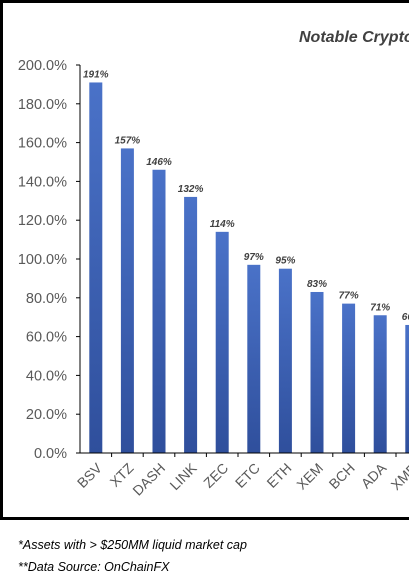 This screenshot has height=582, width=409. What do you see at coordinates (128, 140) in the screenshot?
I see `data-label: 157%` at bounding box center [128, 140].